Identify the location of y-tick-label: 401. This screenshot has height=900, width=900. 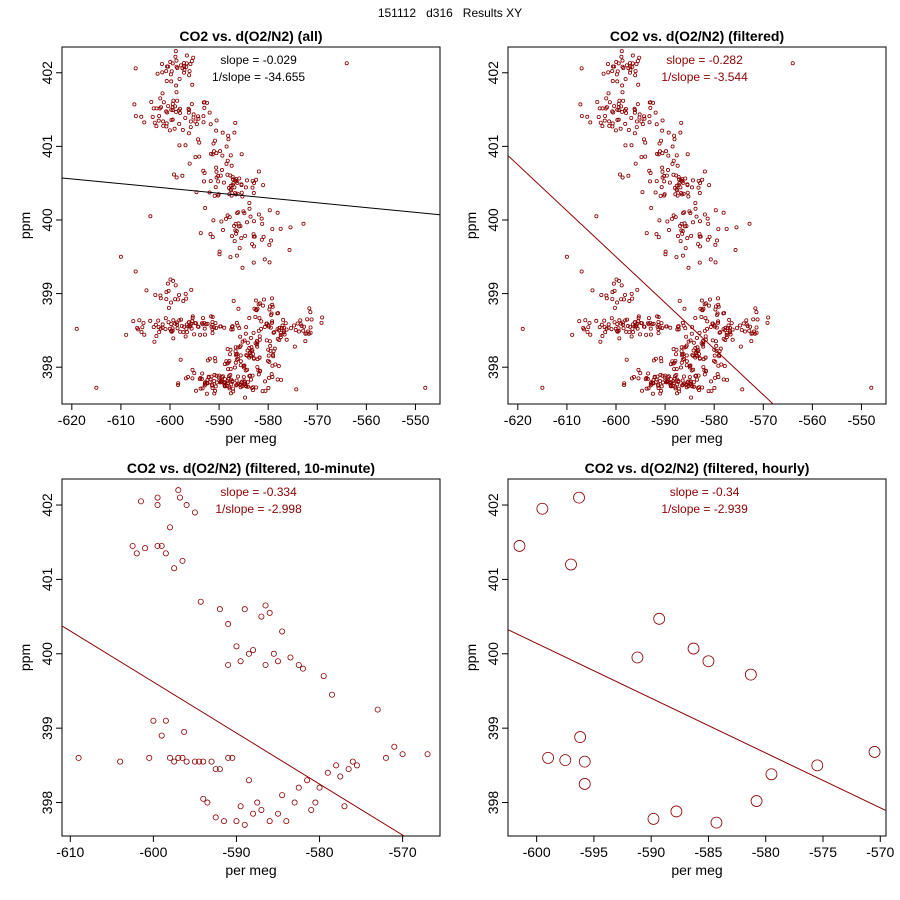
(47, 146).